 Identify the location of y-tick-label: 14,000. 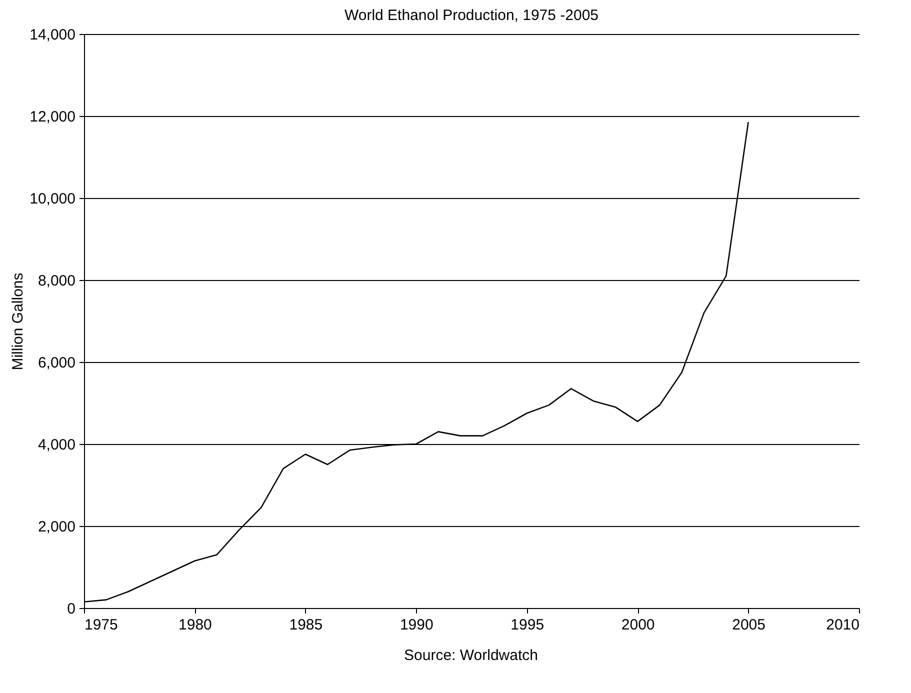
(53, 35).